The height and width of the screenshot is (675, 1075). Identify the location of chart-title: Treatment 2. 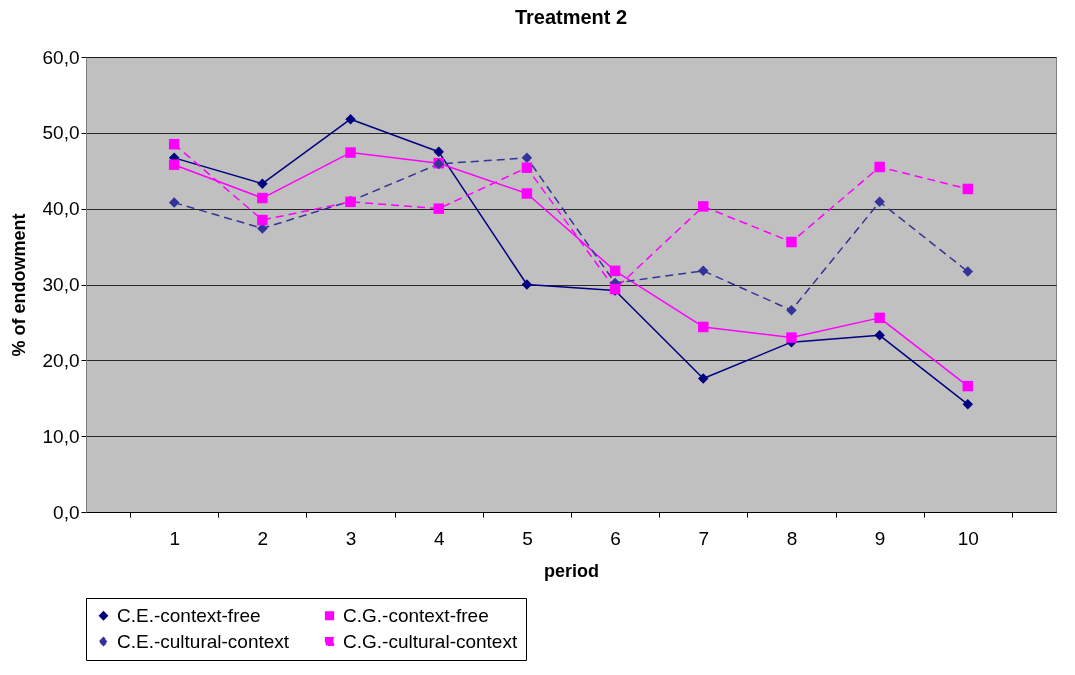
(571, 17).